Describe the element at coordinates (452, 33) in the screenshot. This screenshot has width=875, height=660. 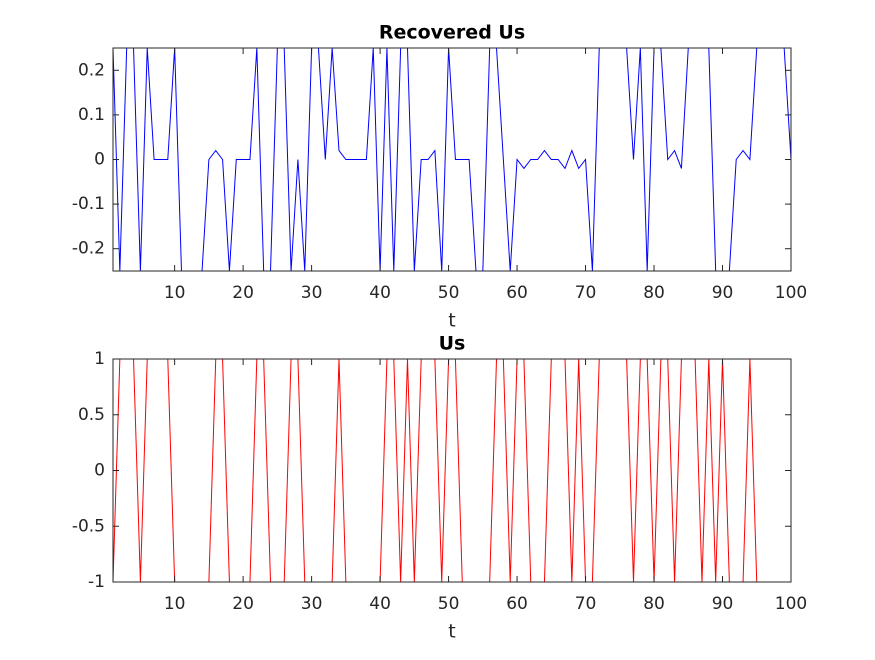
I see `chart-title: Recovered Us` at that location.